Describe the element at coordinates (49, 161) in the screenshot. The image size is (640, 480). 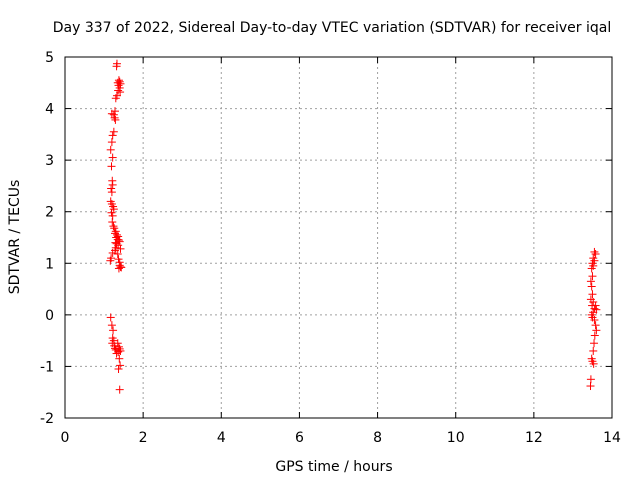
I see `y-tick-label: 3` at that location.